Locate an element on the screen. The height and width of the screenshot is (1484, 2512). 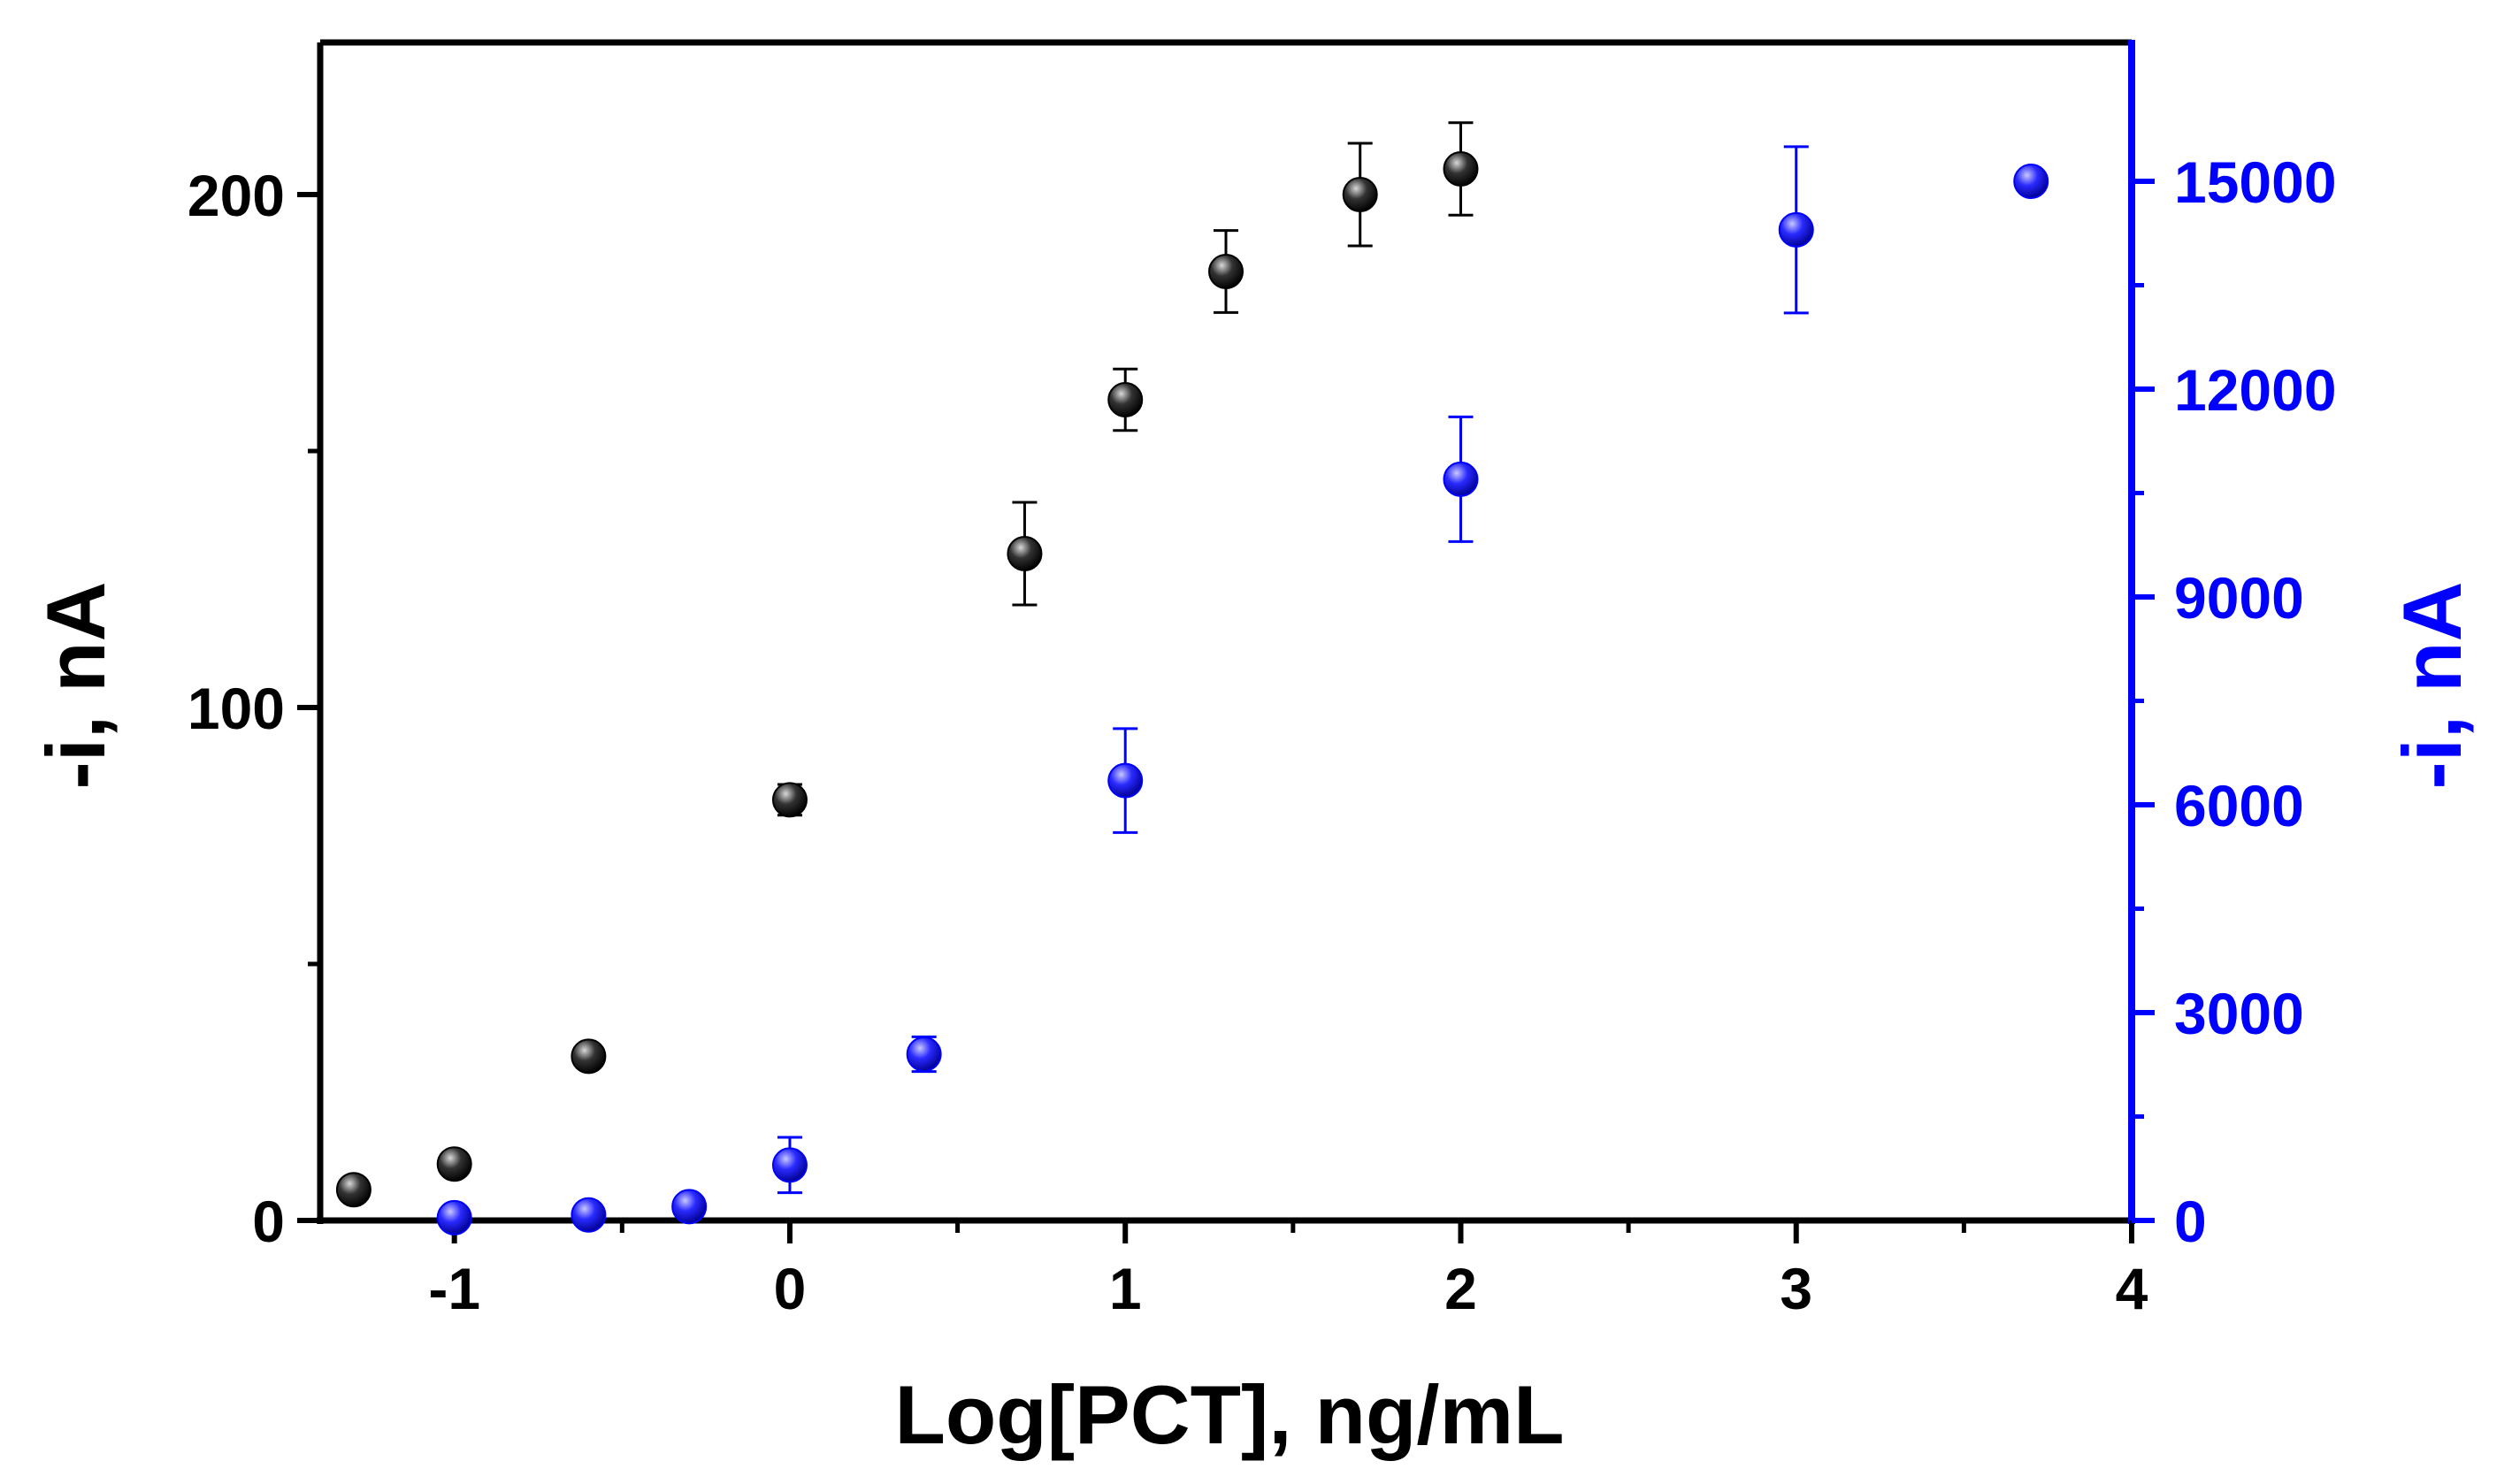
x-tick-label: -1 is located at coordinates (454, 1288).